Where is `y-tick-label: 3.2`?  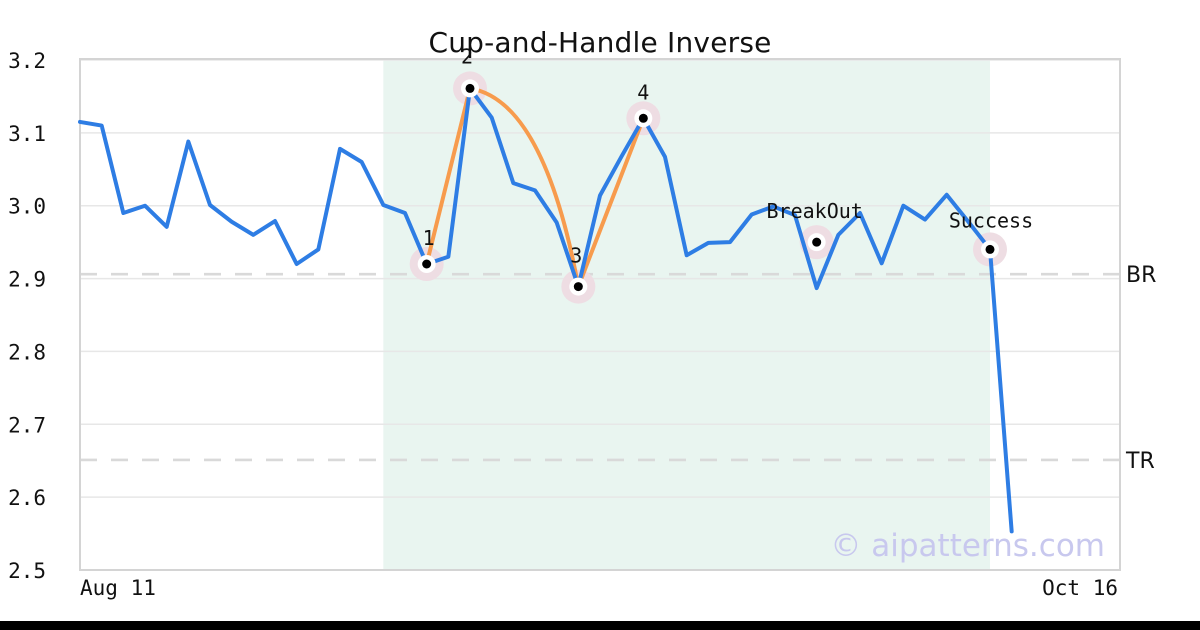
y-tick-label: 3.2 is located at coordinates (27, 61).